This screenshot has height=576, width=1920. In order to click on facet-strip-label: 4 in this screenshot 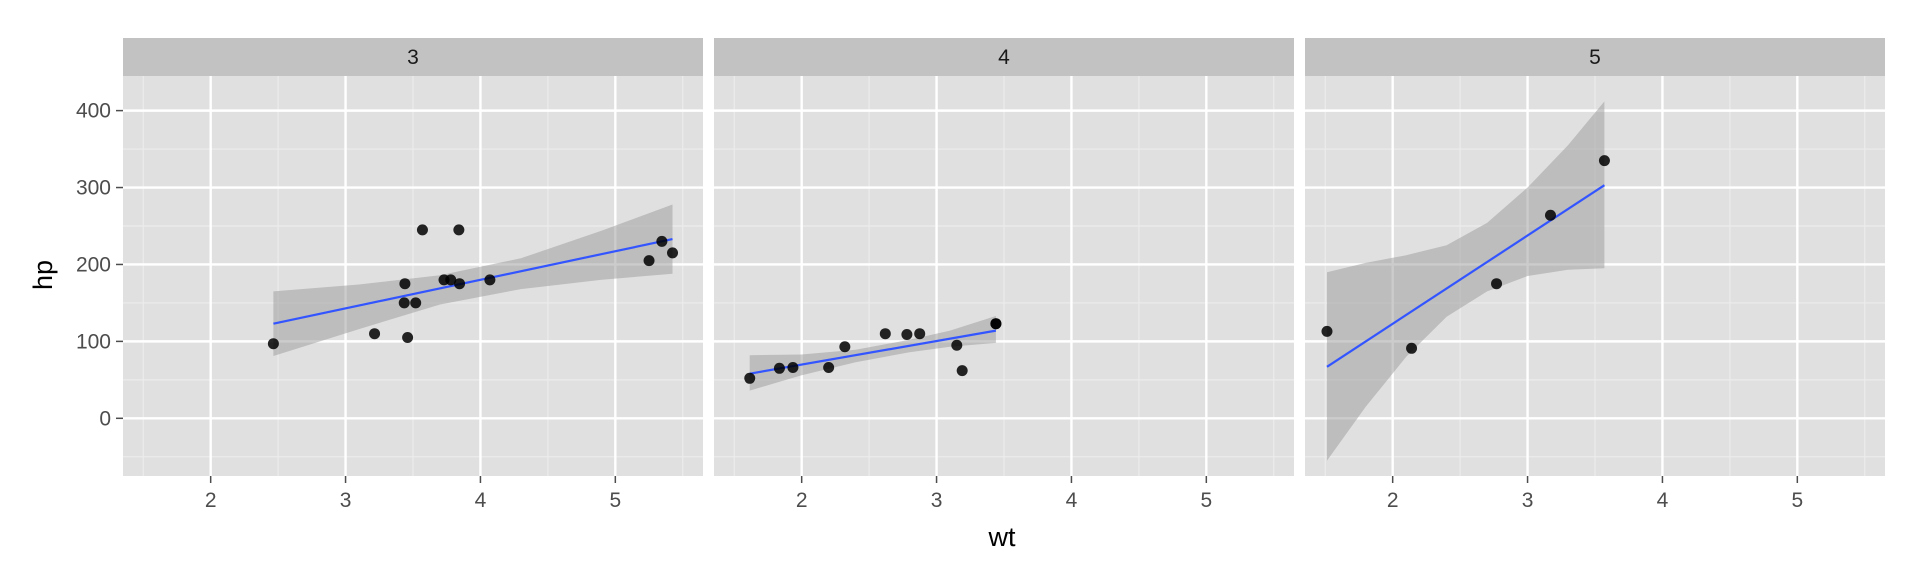, I will do `click(1004, 57)`.